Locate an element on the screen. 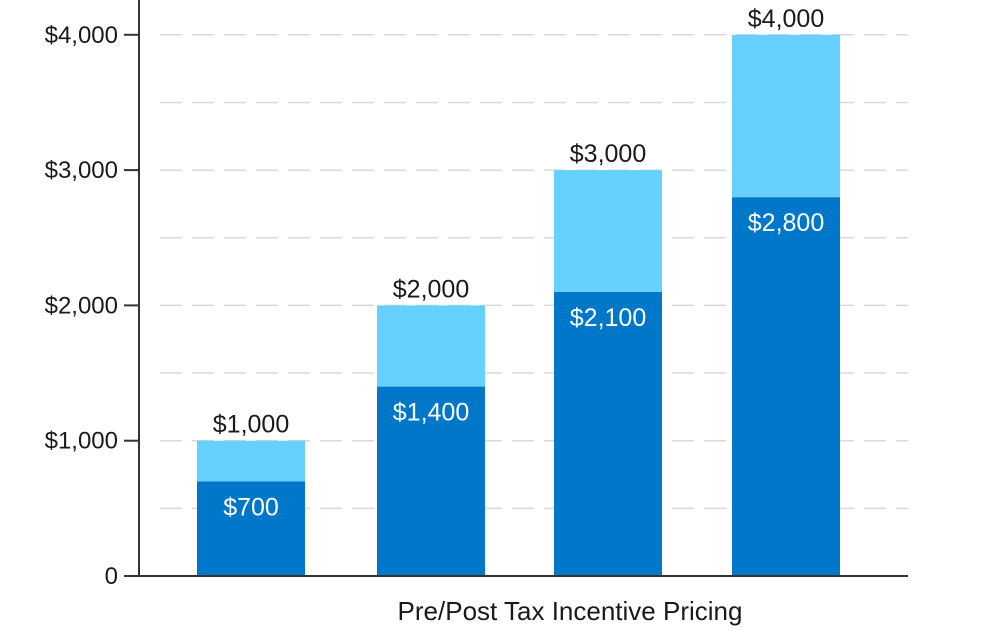  bar-total-label: $4,000 is located at coordinates (786, 19).